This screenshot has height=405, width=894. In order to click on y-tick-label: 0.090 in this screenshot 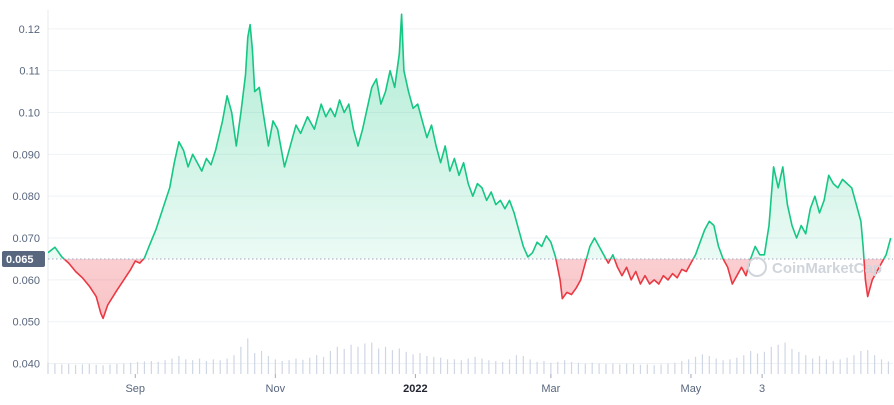, I will do `click(26, 155)`.